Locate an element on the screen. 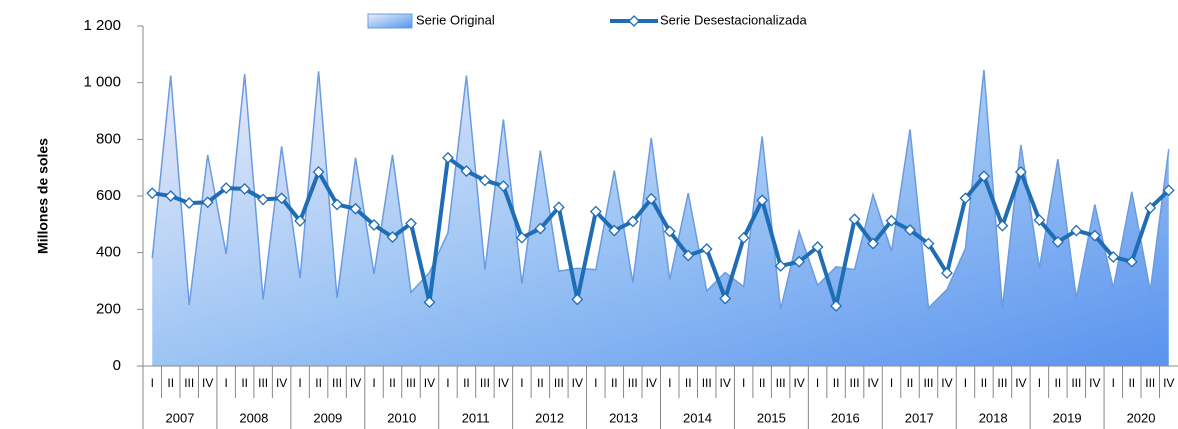  year-label: 2014 is located at coordinates (697, 417).